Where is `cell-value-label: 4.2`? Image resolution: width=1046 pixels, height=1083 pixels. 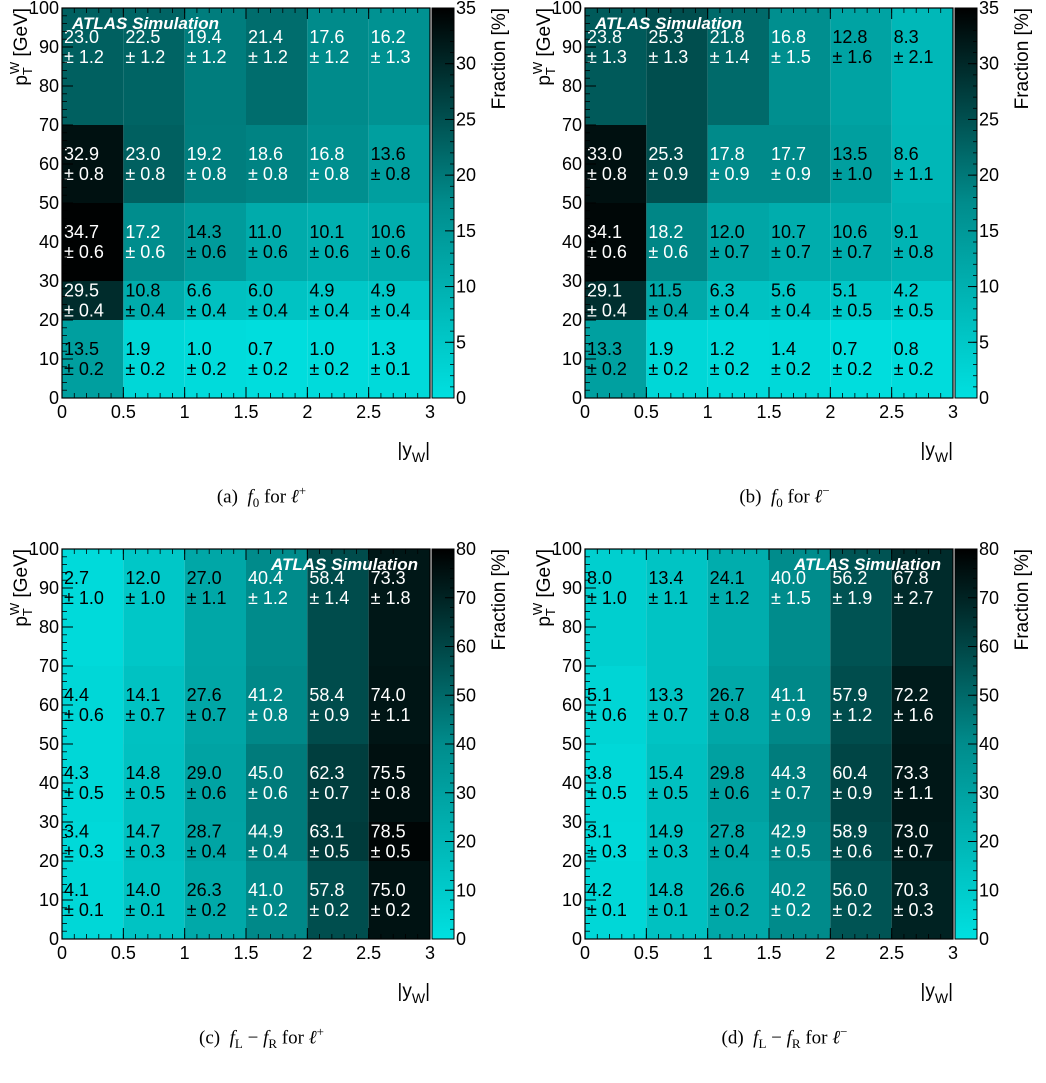
cell-value-label: 4.2 is located at coordinates (906, 291).